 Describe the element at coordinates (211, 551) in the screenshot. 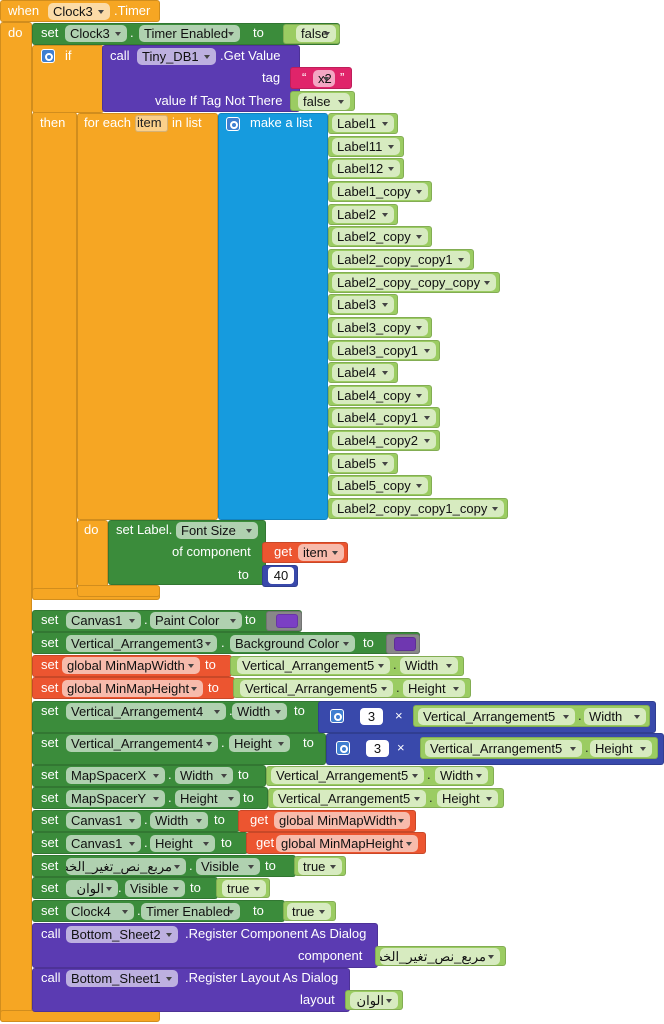

I see `block-label: of component` at that location.